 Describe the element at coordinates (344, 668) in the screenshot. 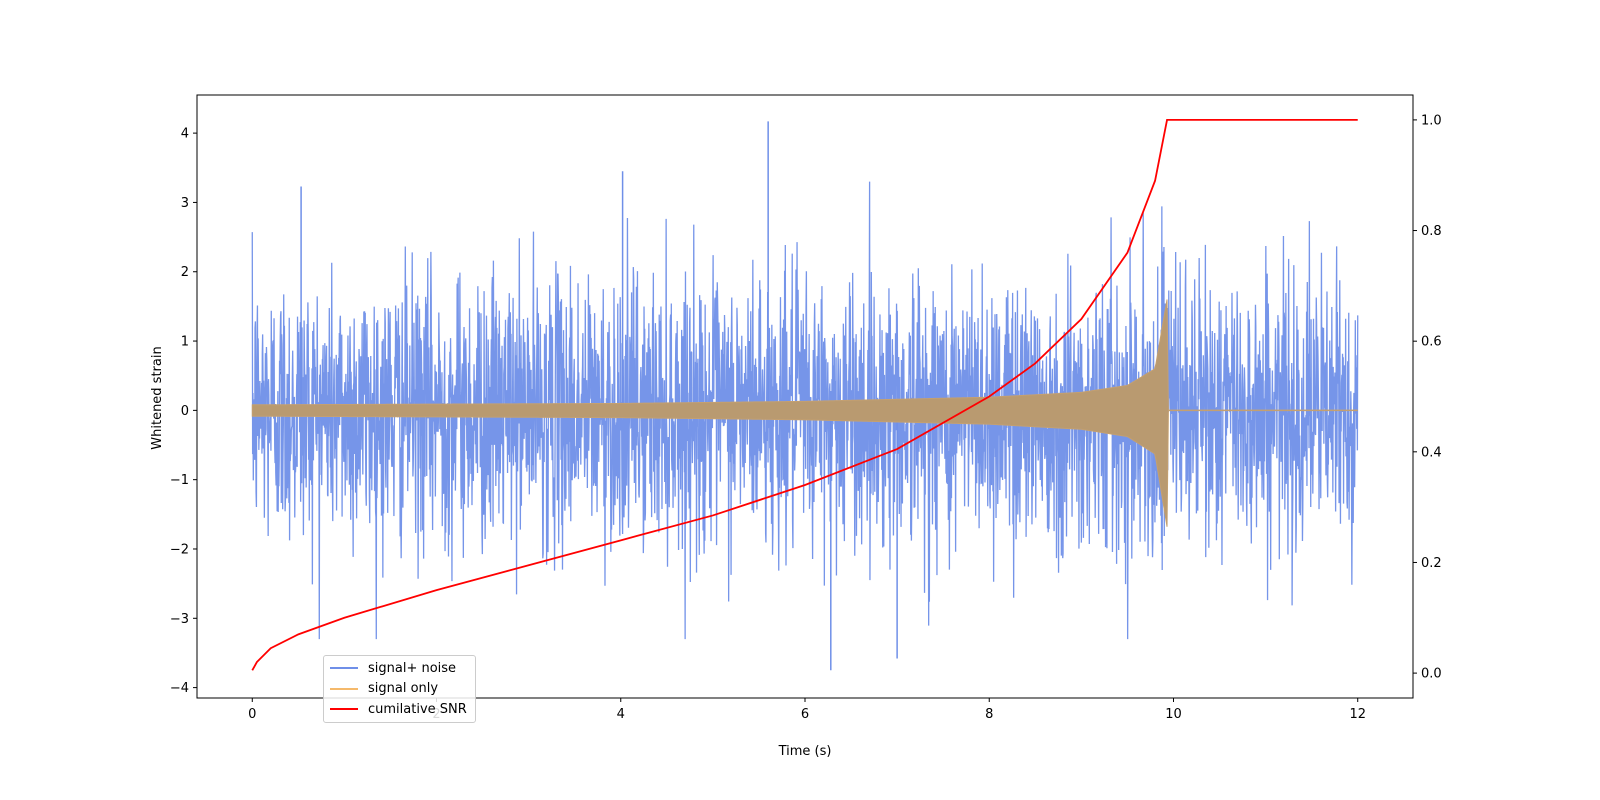

I see `legend-swatch-noise` at that location.